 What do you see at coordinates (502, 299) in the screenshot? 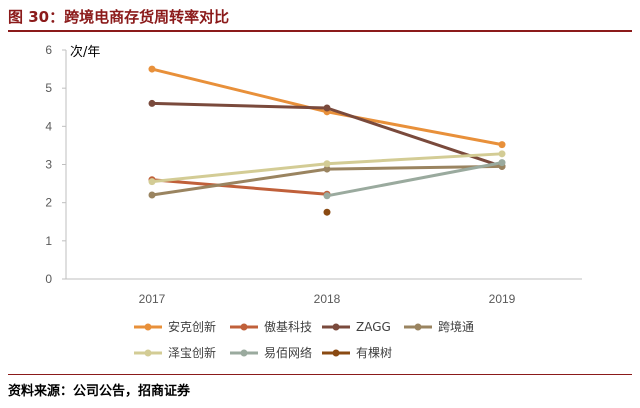
I see `x-tick-label: 2019` at bounding box center [502, 299].